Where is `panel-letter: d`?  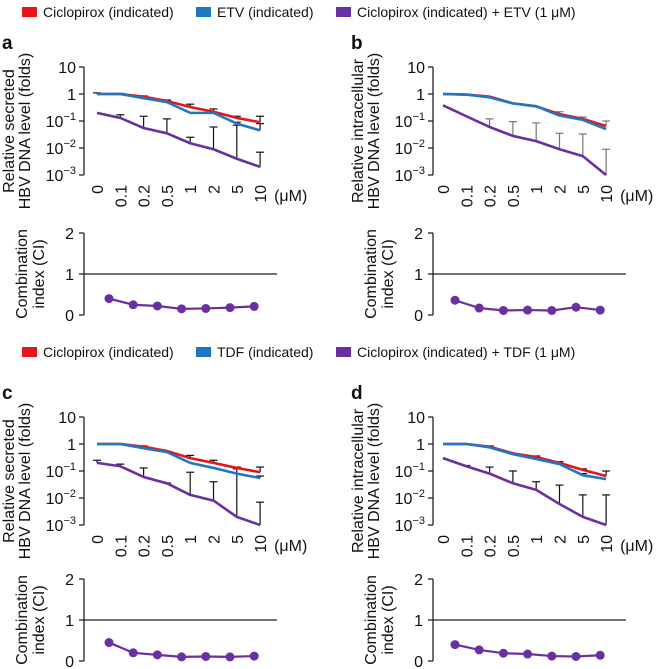
panel-letter: d is located at coordinates (357, 393).